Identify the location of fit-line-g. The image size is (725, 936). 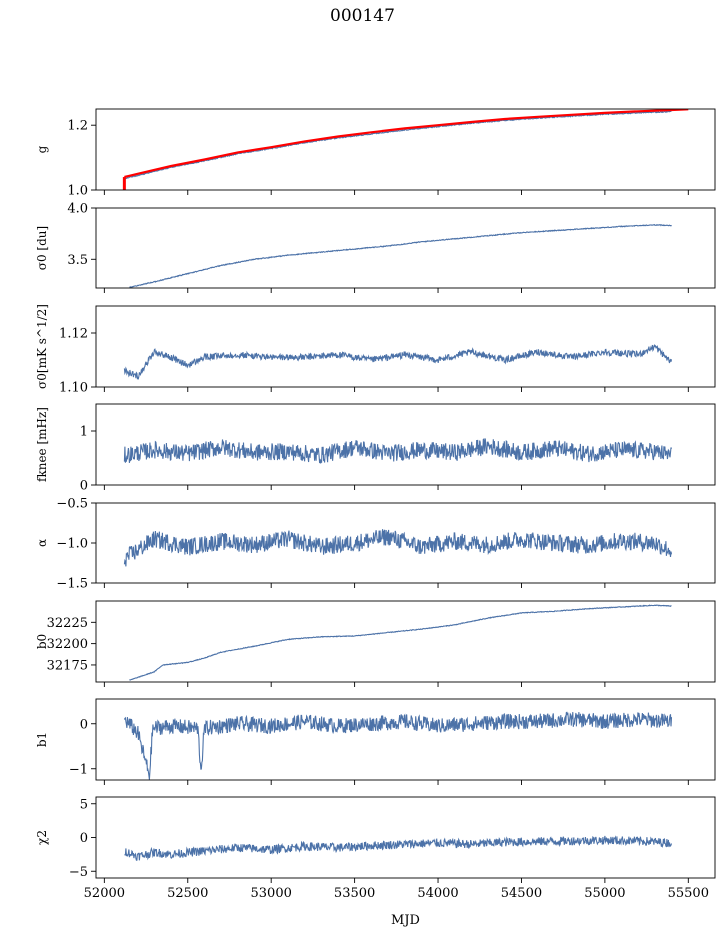
(406, 144).